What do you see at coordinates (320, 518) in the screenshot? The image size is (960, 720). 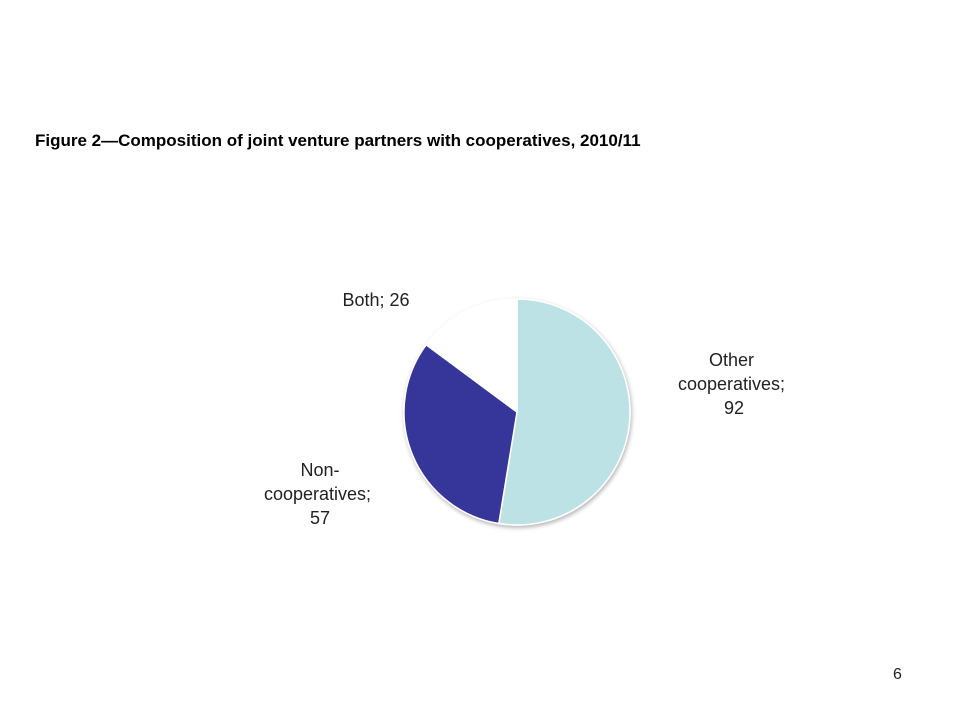 I see `data-label-line: 57` at bounding box center [320, 518].